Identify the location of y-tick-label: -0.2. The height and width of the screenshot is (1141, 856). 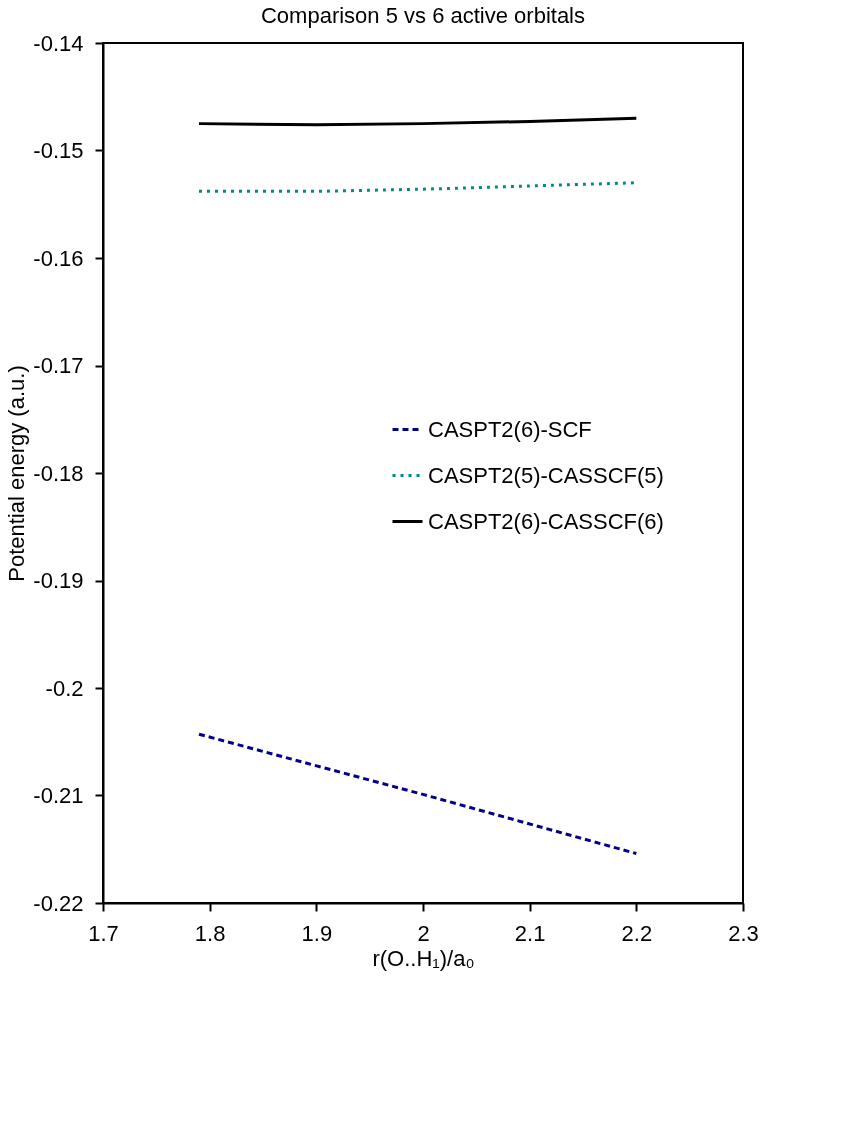
(64, 688).